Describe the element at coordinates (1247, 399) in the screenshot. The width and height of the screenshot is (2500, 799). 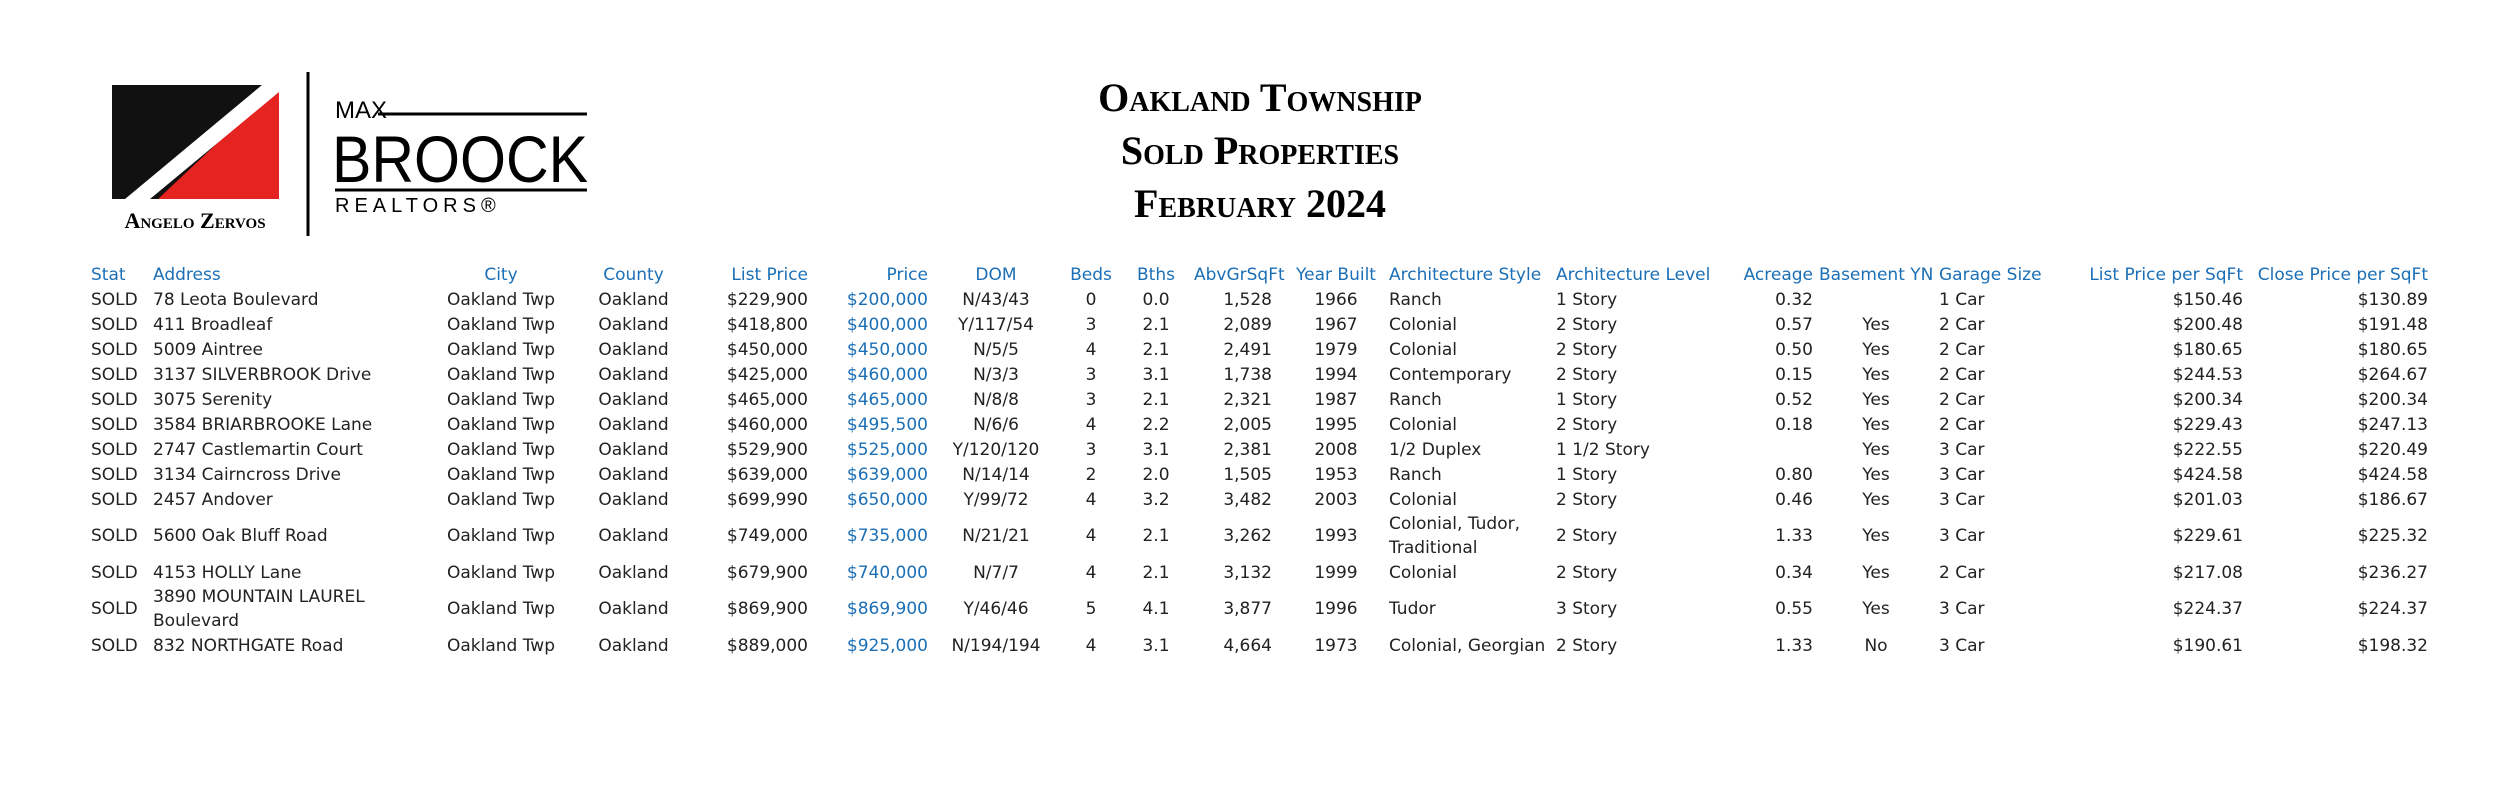
I see `table-cell: 2,321` at that location.